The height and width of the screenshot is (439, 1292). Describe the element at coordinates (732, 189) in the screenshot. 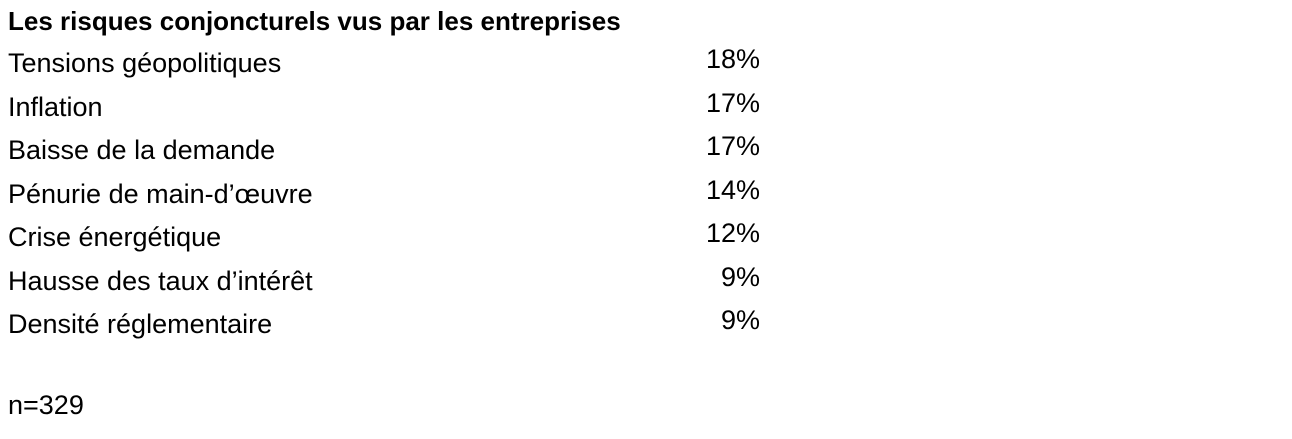

I see `row-value: 14%` at that location.